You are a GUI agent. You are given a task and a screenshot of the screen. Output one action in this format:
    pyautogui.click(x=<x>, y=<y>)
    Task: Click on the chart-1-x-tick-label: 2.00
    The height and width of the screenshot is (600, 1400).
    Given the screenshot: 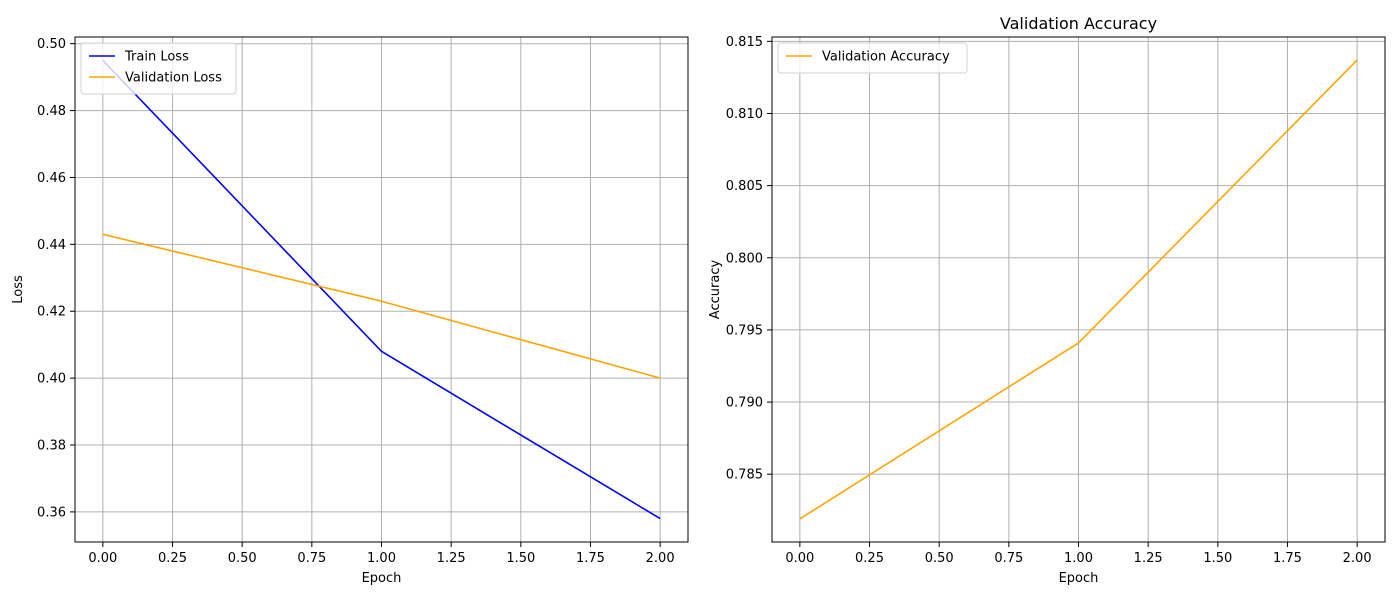 What is the action you would take?
    pyautogui.click(x=1357, y=558)
    